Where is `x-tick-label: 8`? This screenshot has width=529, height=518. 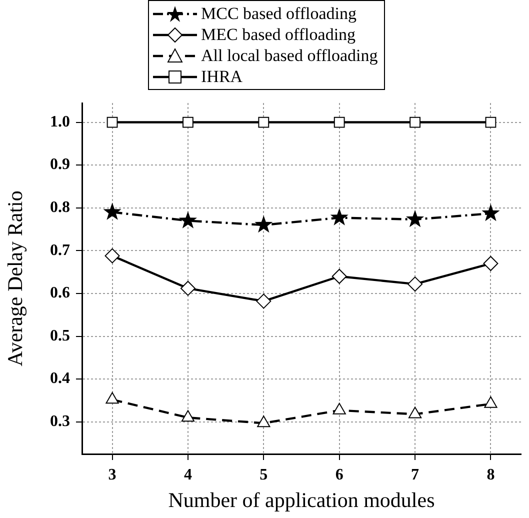
x-tick-label: 8 is located at coordinates (490, 475).